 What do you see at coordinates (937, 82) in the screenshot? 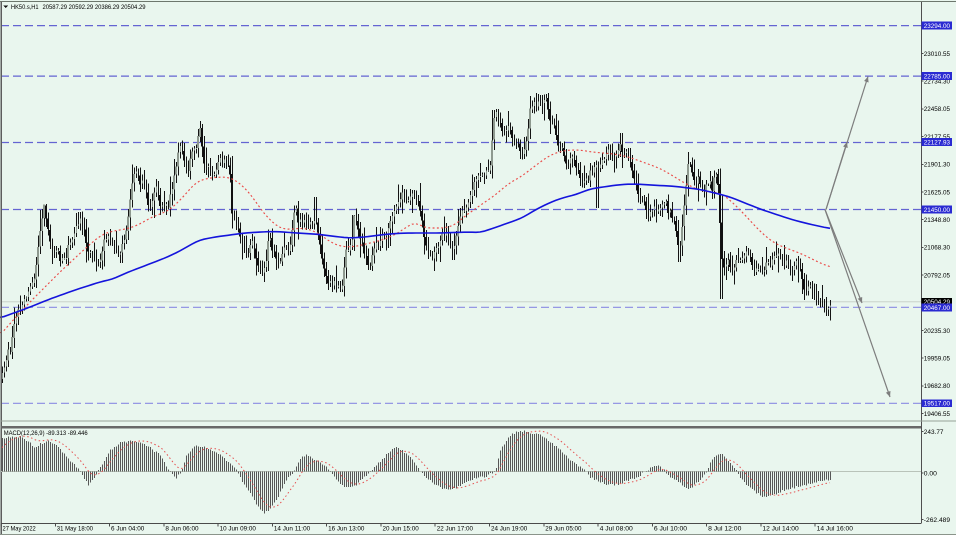
I see `svg-text: 22734.30` at bounding box center [937, 82].